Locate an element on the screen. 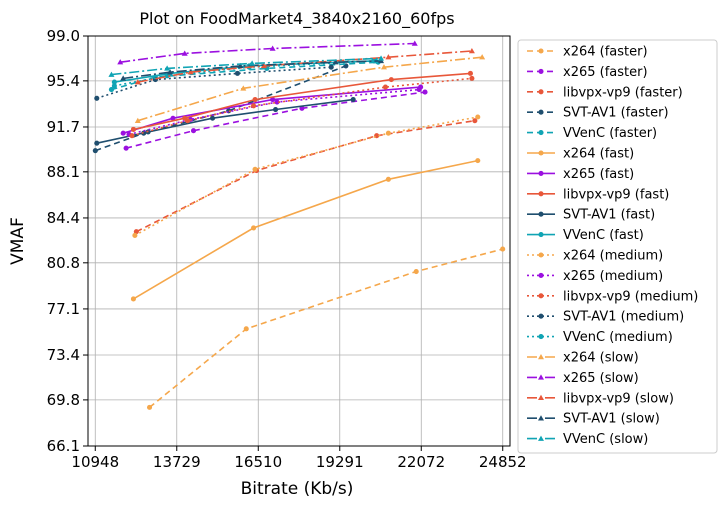  legend-item: x264 (slow) is located at coordinates (583, 358).